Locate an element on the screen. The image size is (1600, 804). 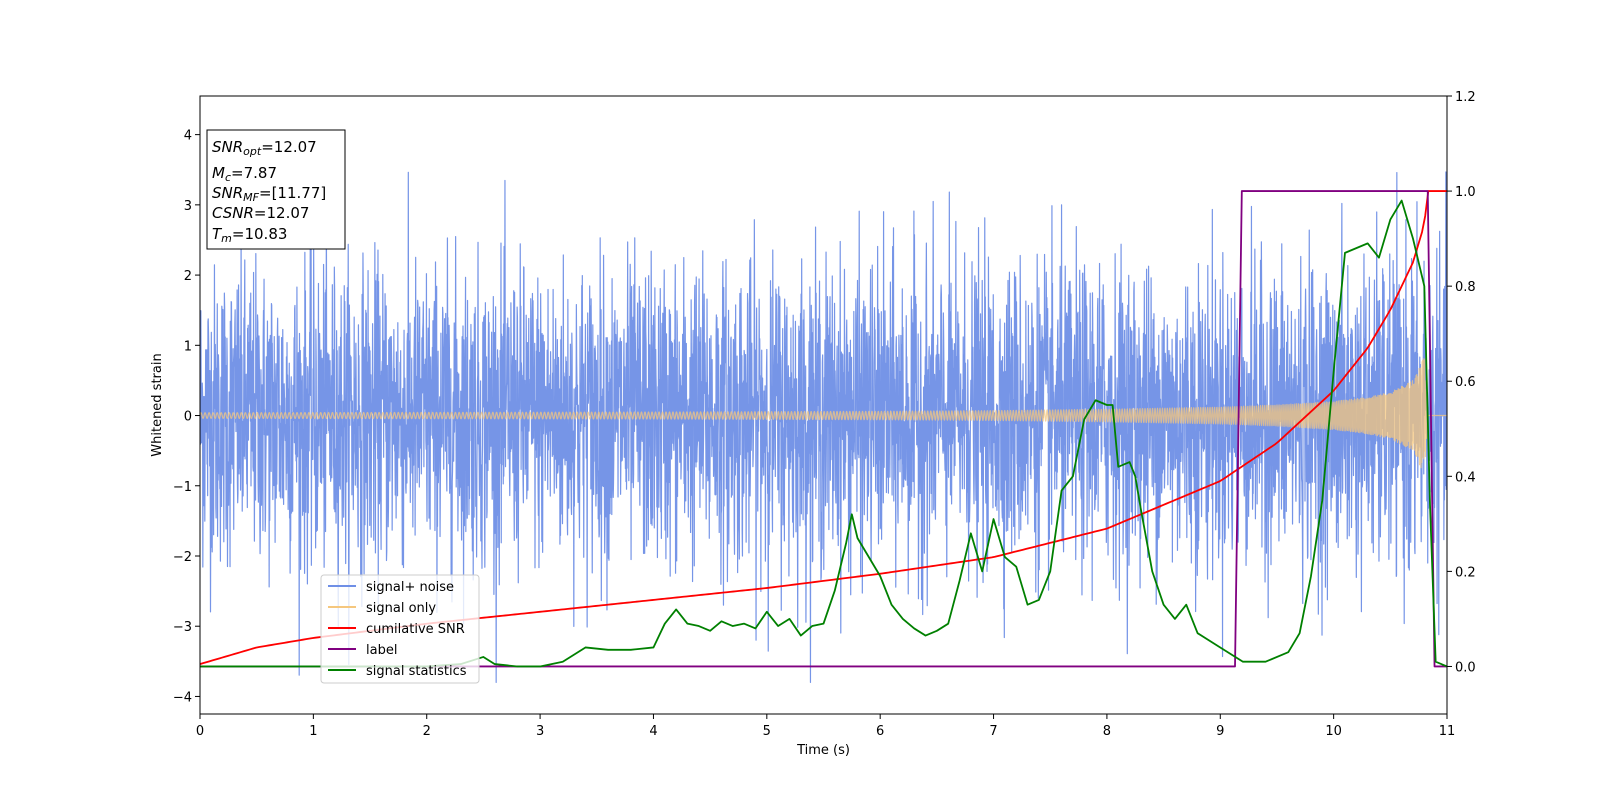
y-left-tick-label: 1 is located at coordinates (188, 346).